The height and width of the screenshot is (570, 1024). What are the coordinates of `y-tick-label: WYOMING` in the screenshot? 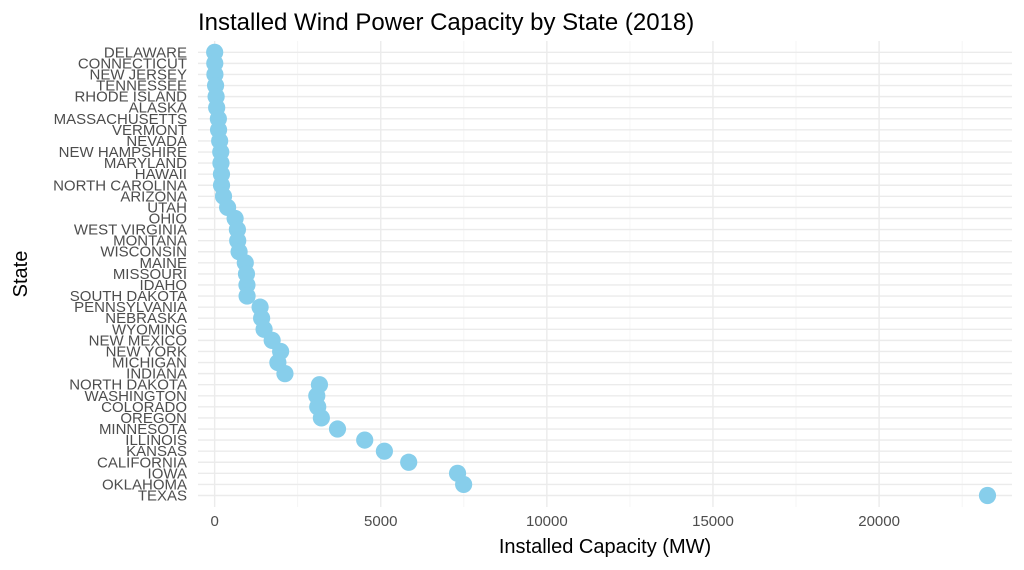 It's located at (149, 329).